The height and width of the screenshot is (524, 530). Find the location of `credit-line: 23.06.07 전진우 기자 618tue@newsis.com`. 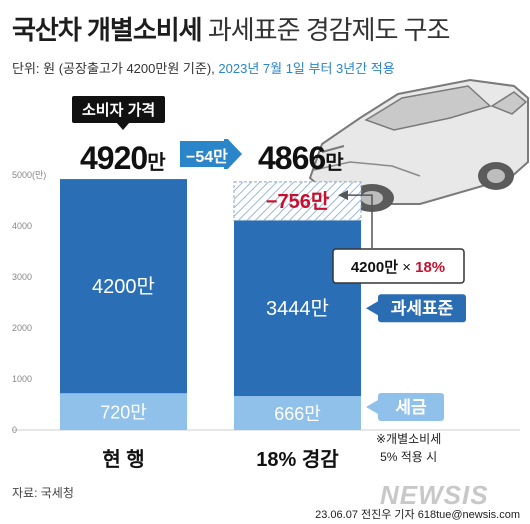

credit-line: 23.06.07 전진우 기자 618tue@newsis.com is located at coordinates (417, 515).